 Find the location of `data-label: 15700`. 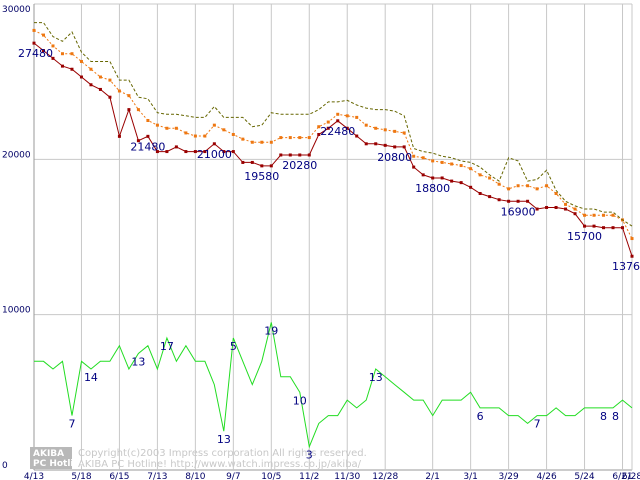

data-label: 15700 is located at coordinates (584, 236).